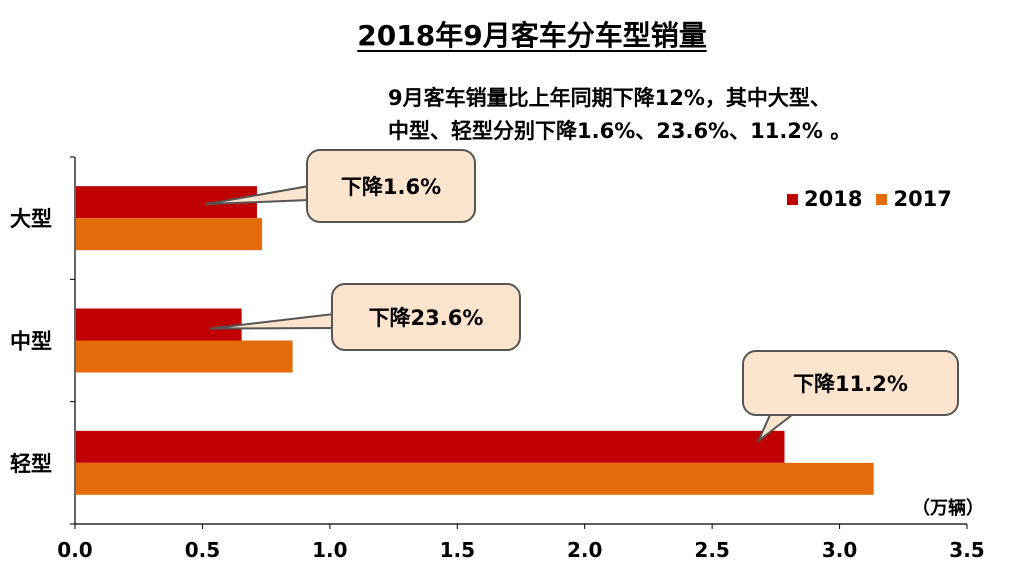  I want to click on legend-item-2018: 2018, so click(824, 199).